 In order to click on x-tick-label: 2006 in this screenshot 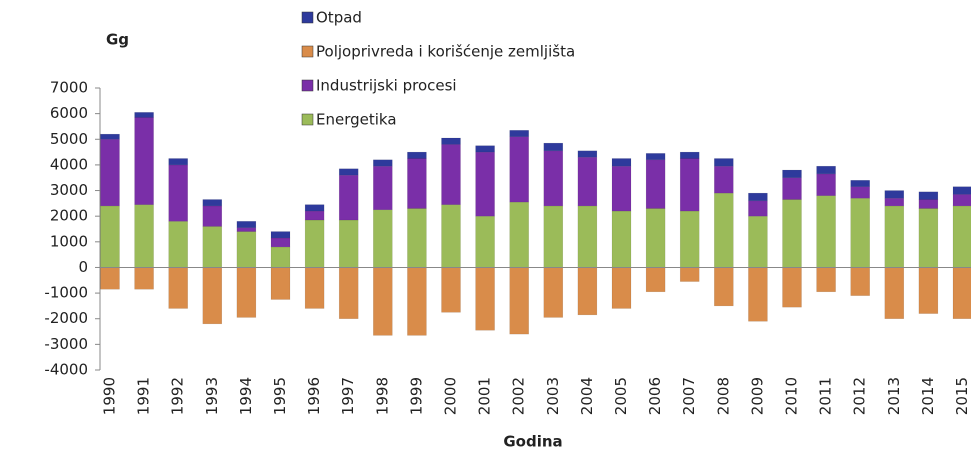, I will do `click(655, 396)`.